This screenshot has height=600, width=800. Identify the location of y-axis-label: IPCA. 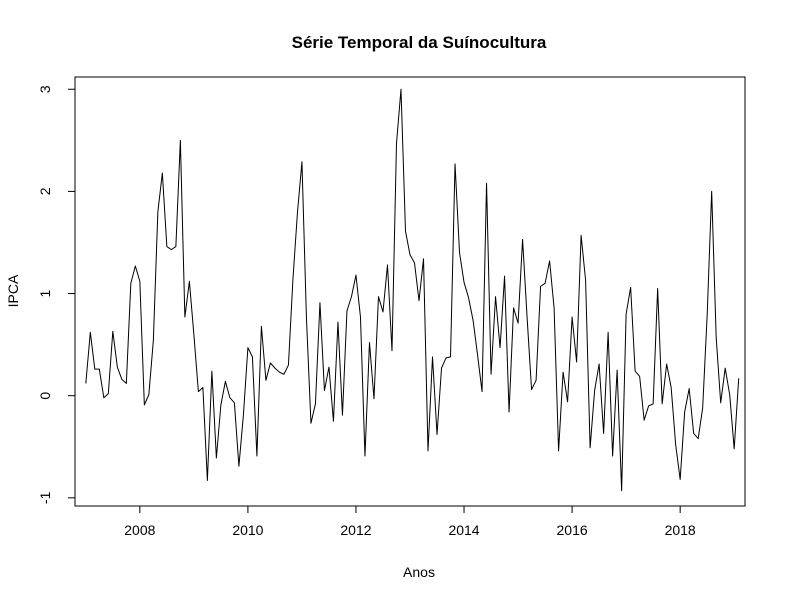
(13, 290).